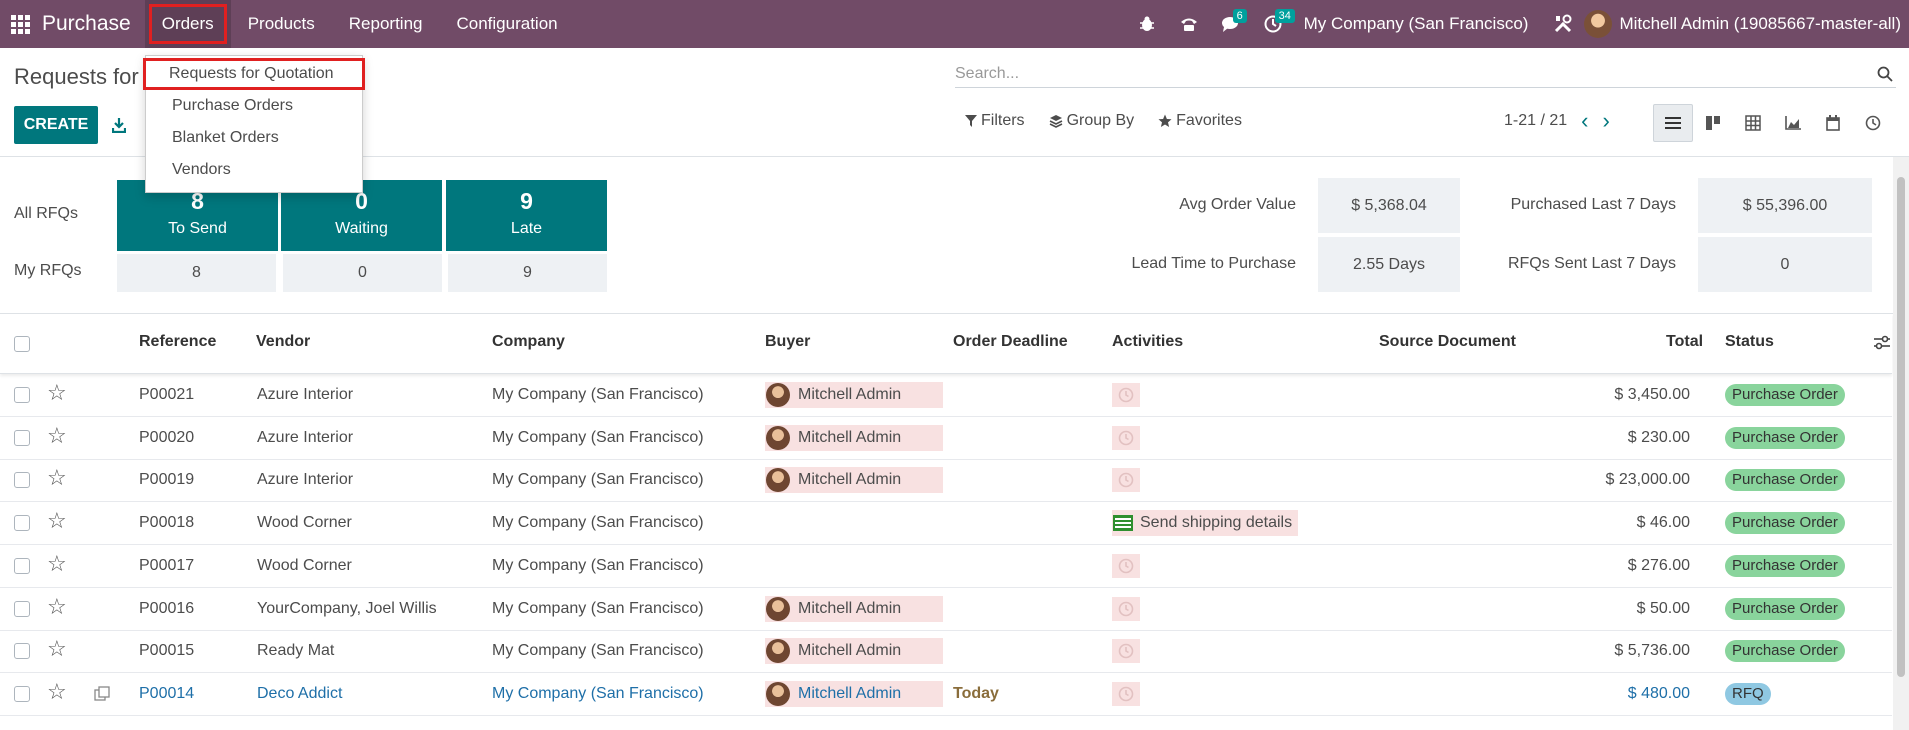  I want to click on menu-reporting: Reporting, so click(385, 23).